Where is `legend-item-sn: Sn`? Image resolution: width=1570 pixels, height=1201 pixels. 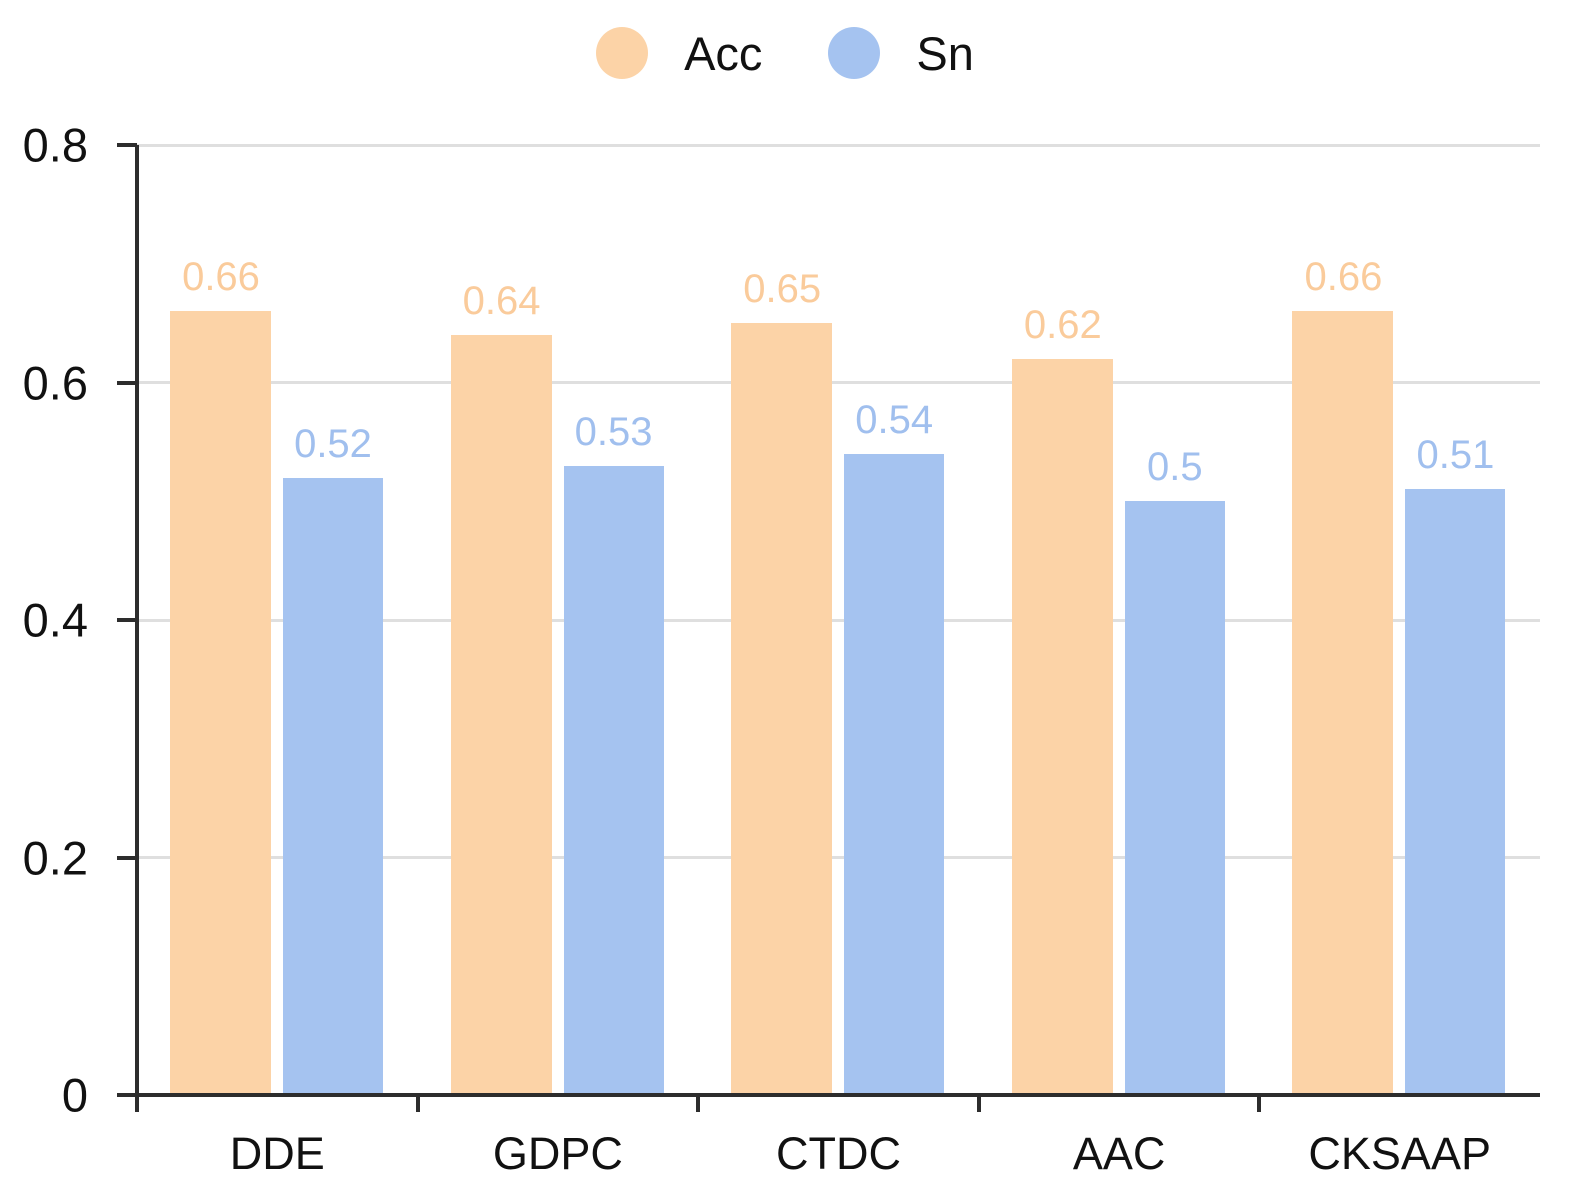 legend-item-sn: Sn is located at coordinates (901, 53).